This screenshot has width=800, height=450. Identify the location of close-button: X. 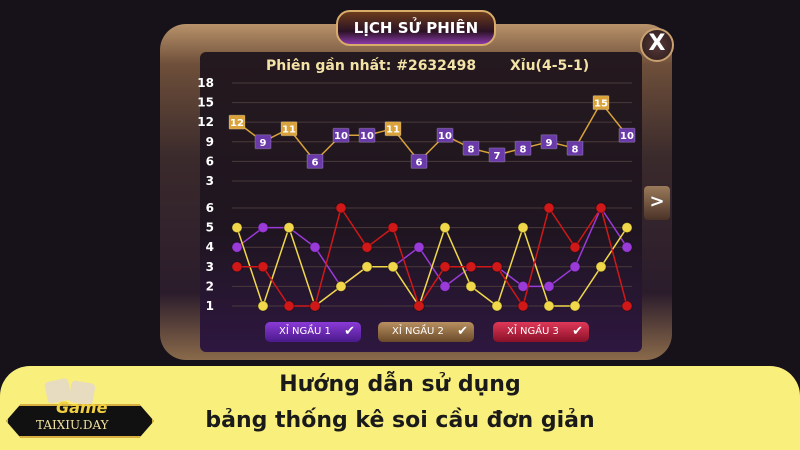
(657, 45).